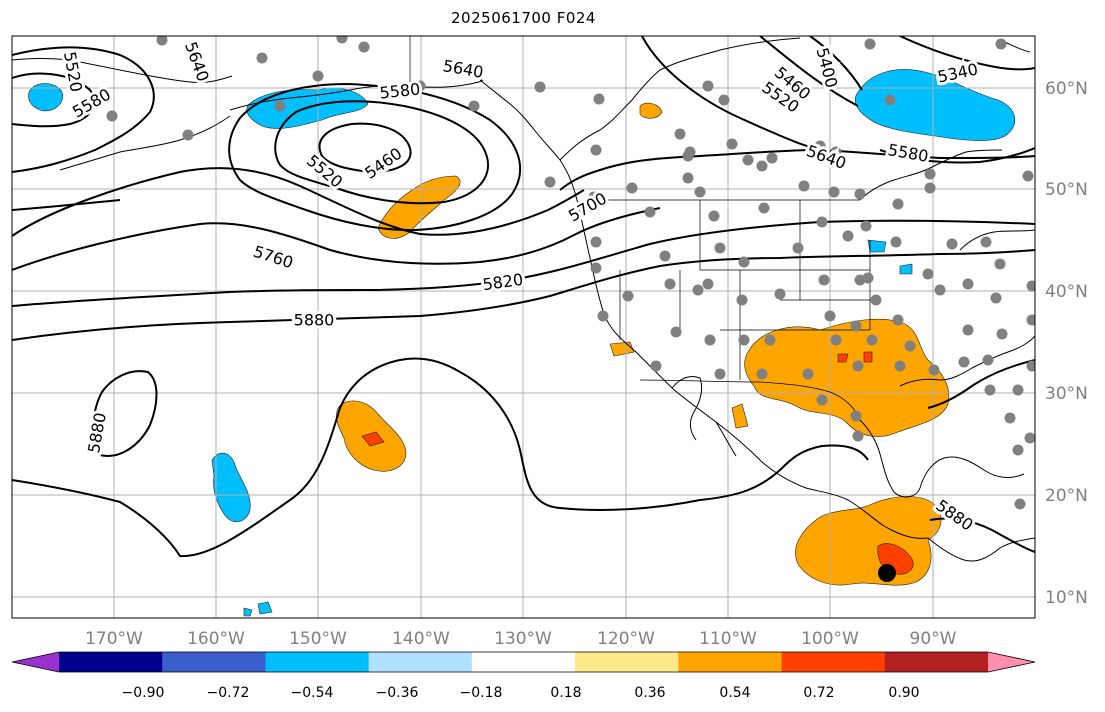  I want to click on contour-label: 5880, so click(314, 320).